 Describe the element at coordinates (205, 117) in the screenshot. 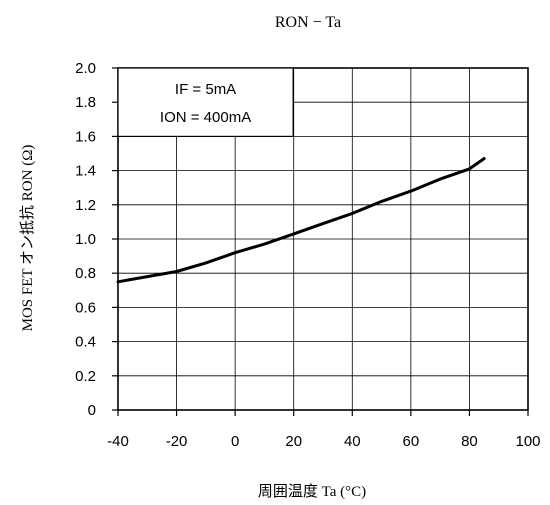

I see `annotation-line-ion: ION = 400mA` at that location.